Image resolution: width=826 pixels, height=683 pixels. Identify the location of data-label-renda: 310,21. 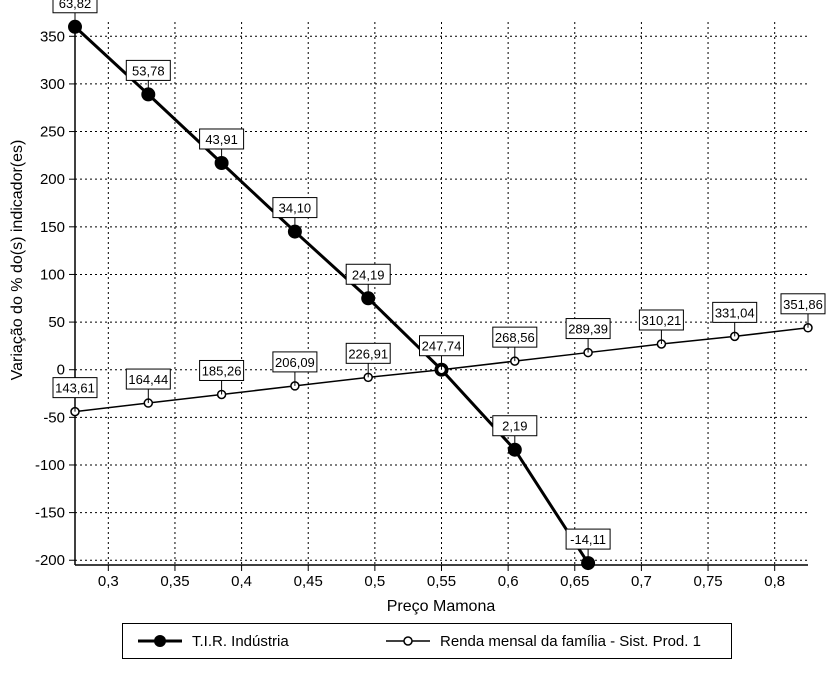
(661, 326).